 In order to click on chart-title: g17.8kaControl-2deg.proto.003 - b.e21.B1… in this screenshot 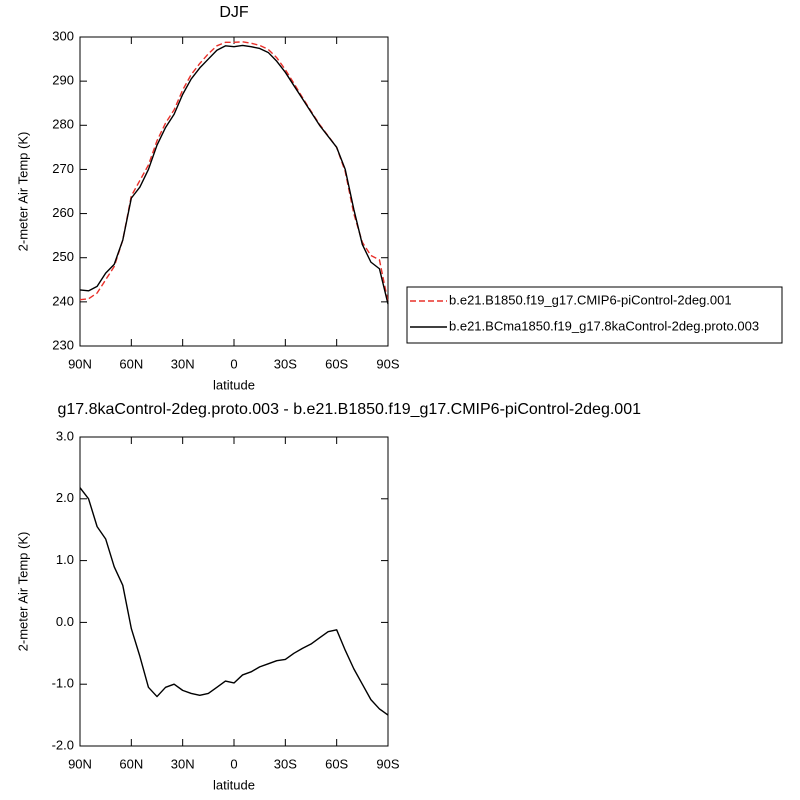, I will do `click(349, 409)`.